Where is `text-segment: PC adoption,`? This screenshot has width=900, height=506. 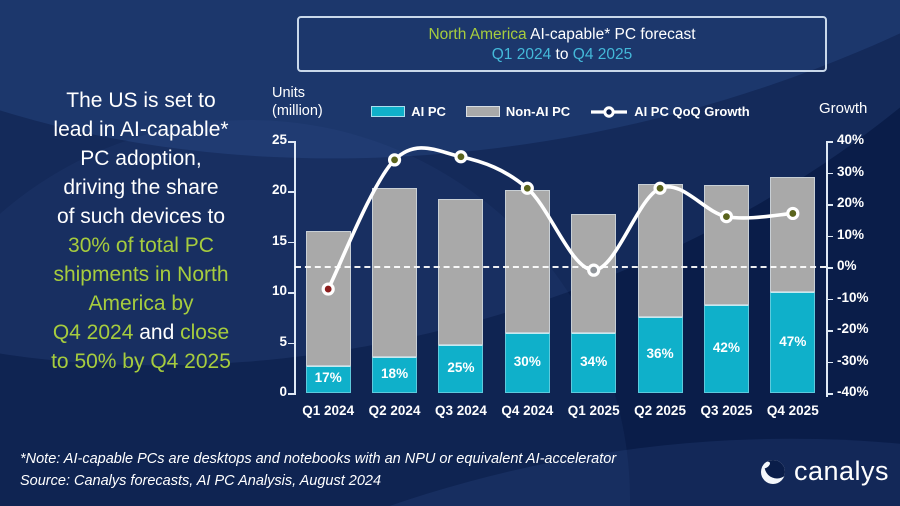 text-segment: PC adoption, is located at coordinates (141, 158).